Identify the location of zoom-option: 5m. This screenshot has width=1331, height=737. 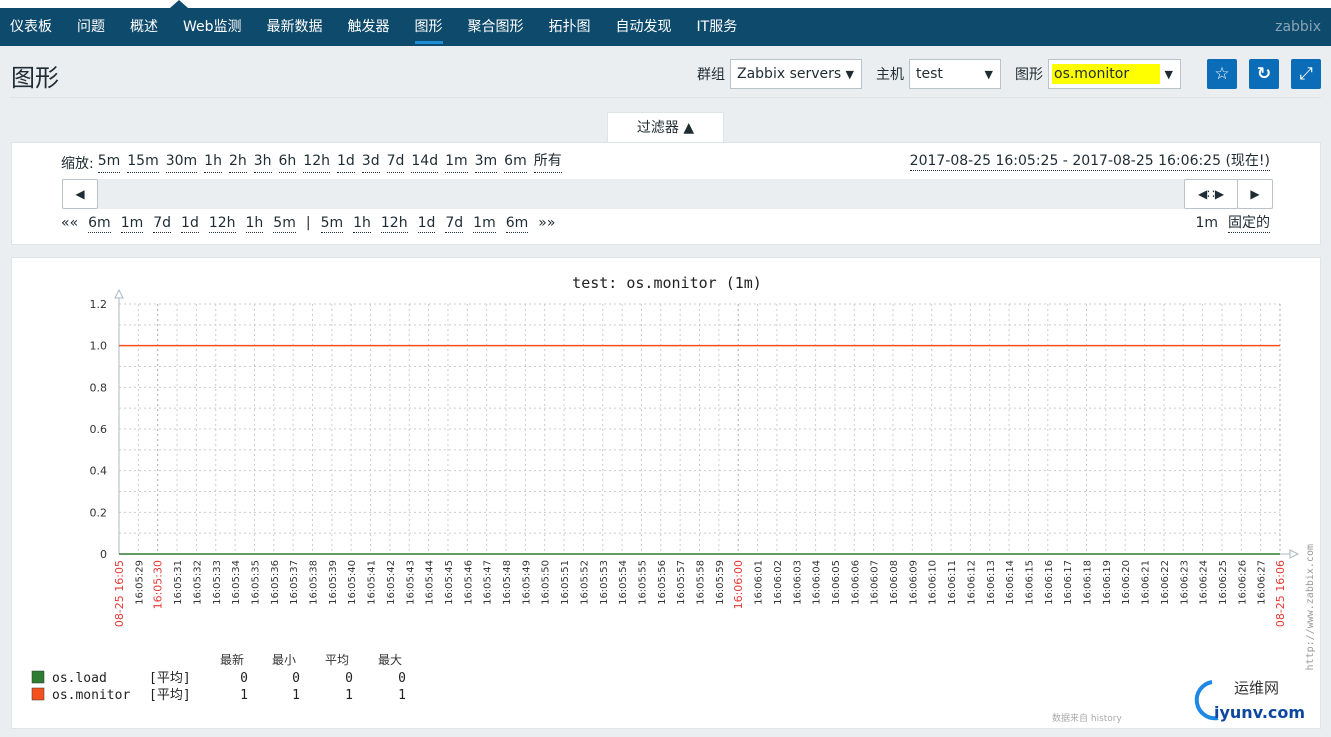
(109, 163).